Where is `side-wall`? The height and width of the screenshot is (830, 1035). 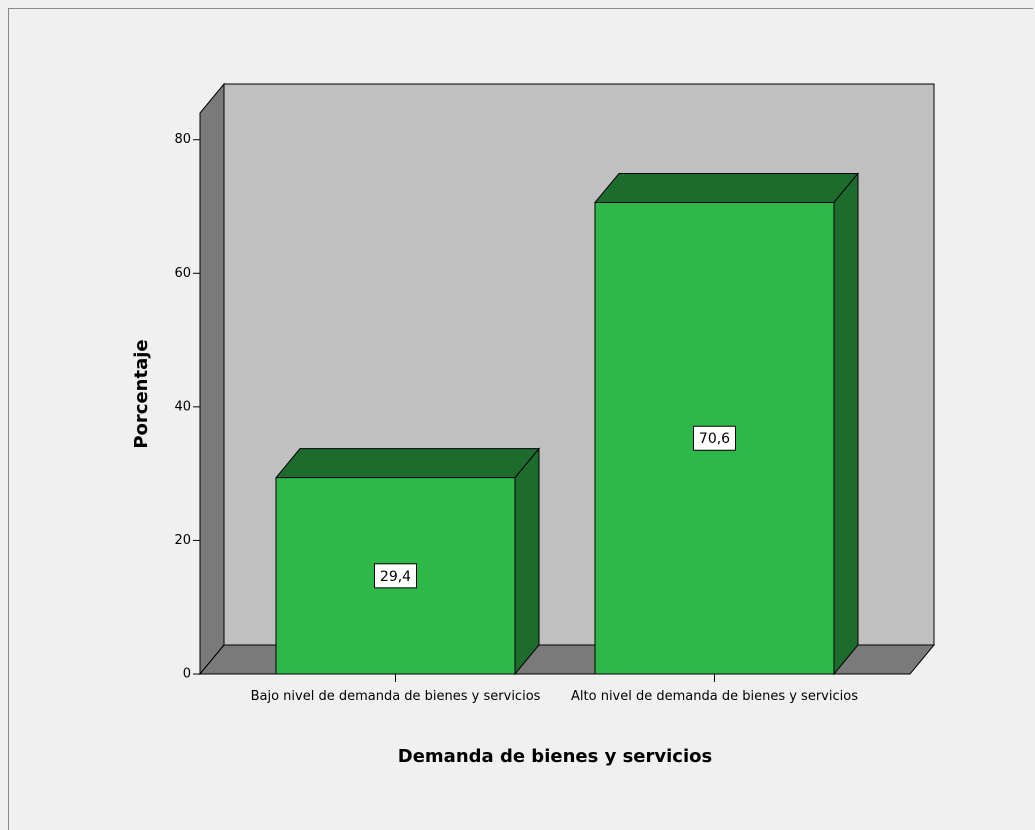
side-wall is located at coordinates (212, 379).